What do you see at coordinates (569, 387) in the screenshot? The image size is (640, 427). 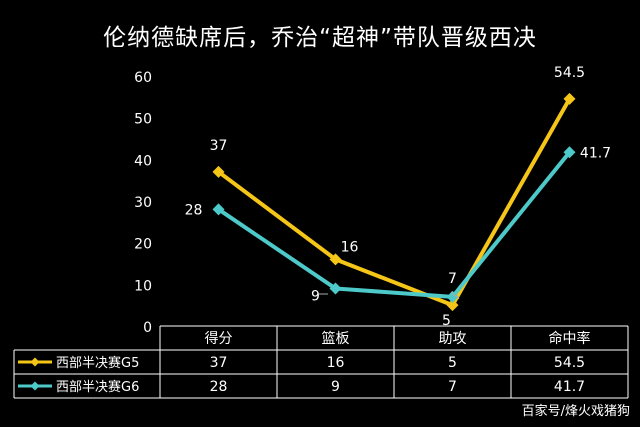 I see `table-cell-value: 41.7` at bounding box center [569, 387].